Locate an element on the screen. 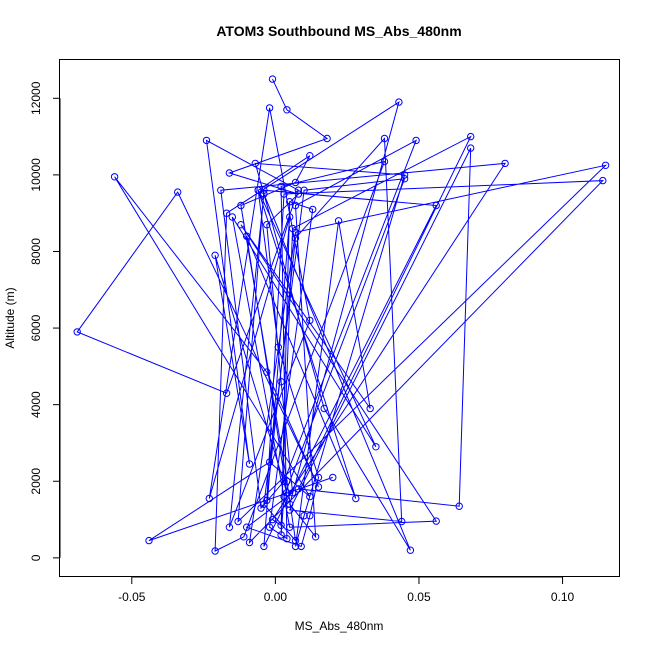 The height and width of the screenshot is (650, 650). x-tick-label: 0.05 is located at coordinates (419, 597).